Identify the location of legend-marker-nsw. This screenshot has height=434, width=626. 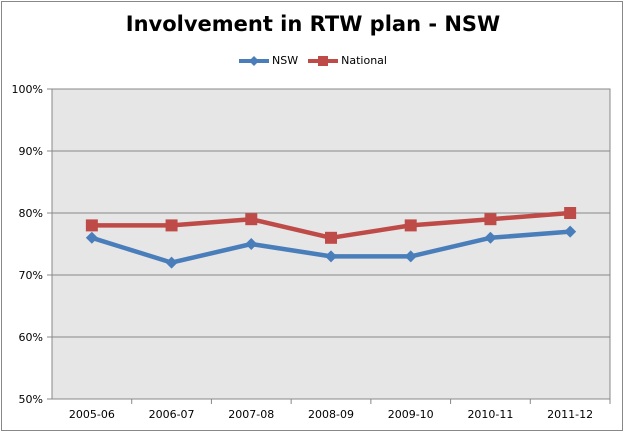
(254, 60).